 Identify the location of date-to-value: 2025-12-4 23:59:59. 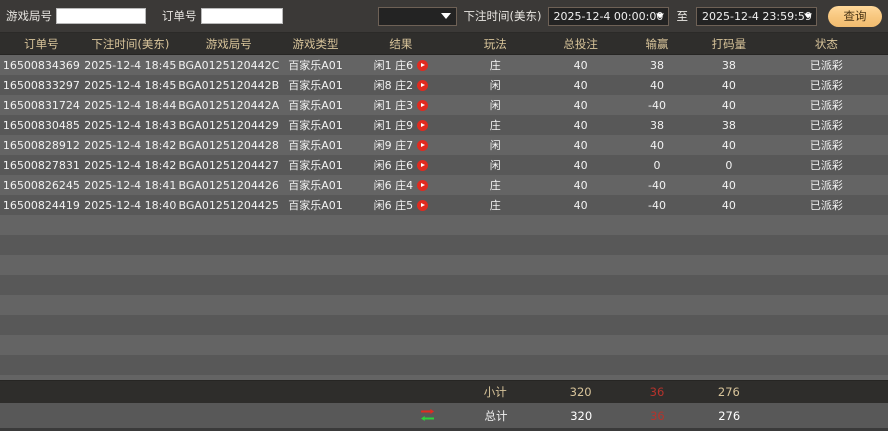
(757, 16).